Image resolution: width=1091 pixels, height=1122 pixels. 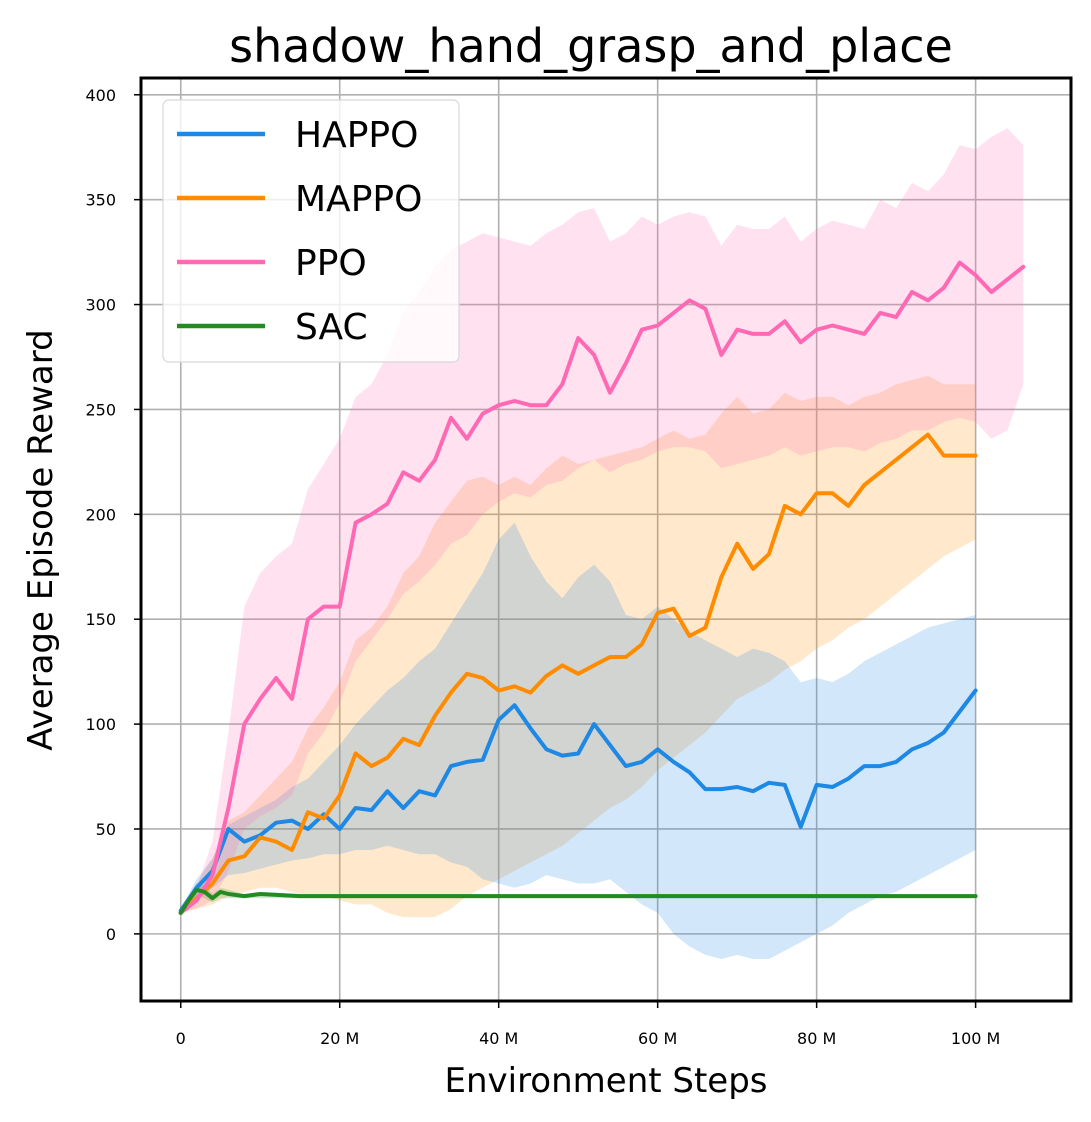 I want to click on y-tick-label: 400, so click(x=100, y=95).